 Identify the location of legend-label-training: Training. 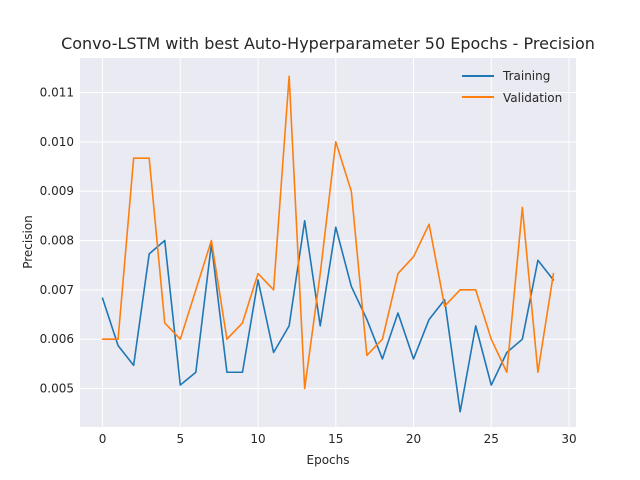
(526, 76).